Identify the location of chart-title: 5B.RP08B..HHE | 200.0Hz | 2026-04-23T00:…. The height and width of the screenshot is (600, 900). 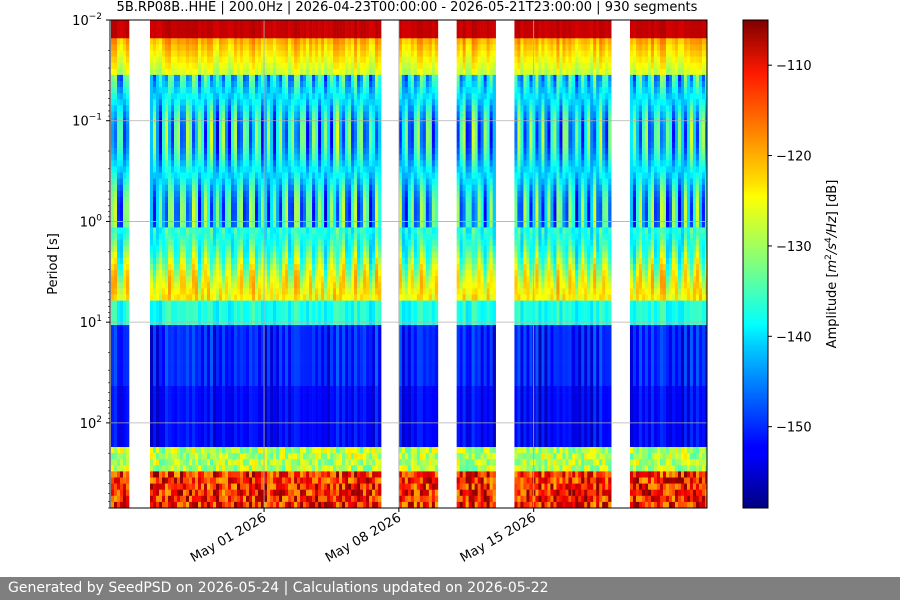
(407, 7).